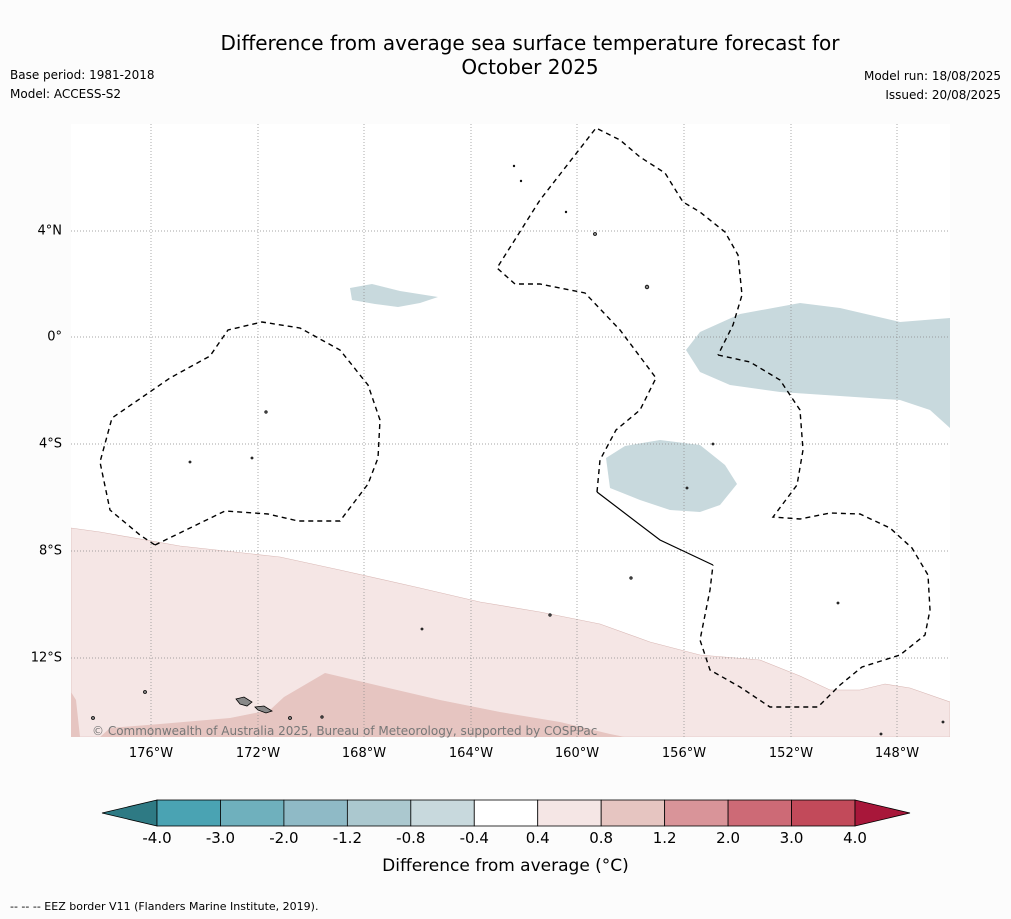 This screenshot has width=1011, height=919. I want to click on colorbar-extend-high, so click(882, 813).